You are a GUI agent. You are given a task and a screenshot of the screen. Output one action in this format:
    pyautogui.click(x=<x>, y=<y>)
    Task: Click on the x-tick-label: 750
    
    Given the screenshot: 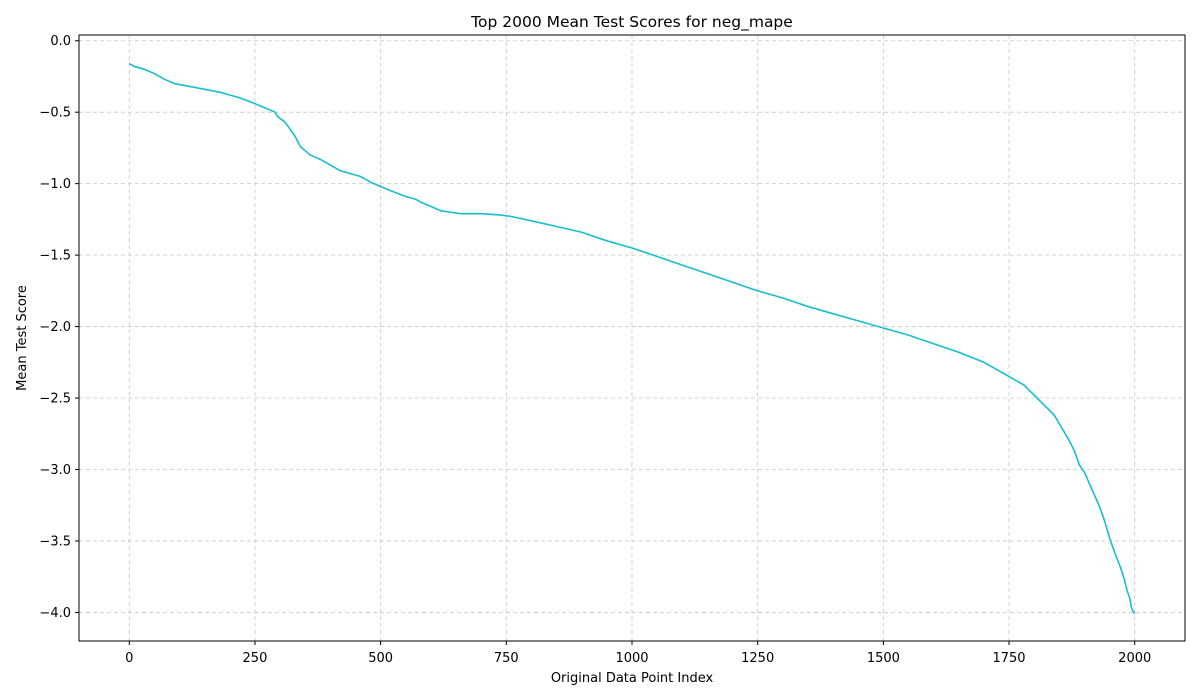 What is the action you would take?
    pyautogui.click(x=506, y=658)
    